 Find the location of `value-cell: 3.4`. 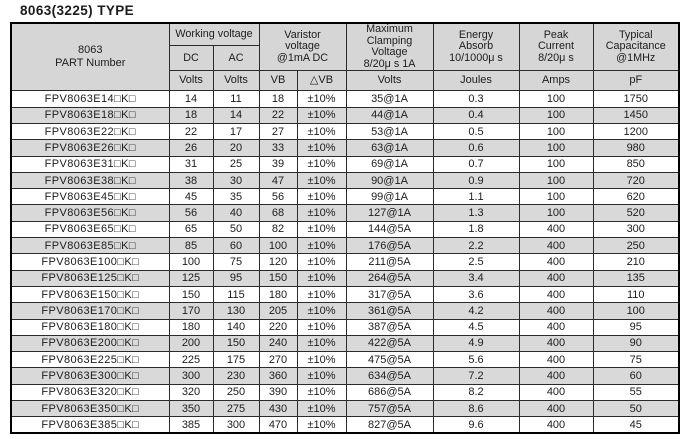

value-cell: 3.4 is located at coordinates (476, 278).